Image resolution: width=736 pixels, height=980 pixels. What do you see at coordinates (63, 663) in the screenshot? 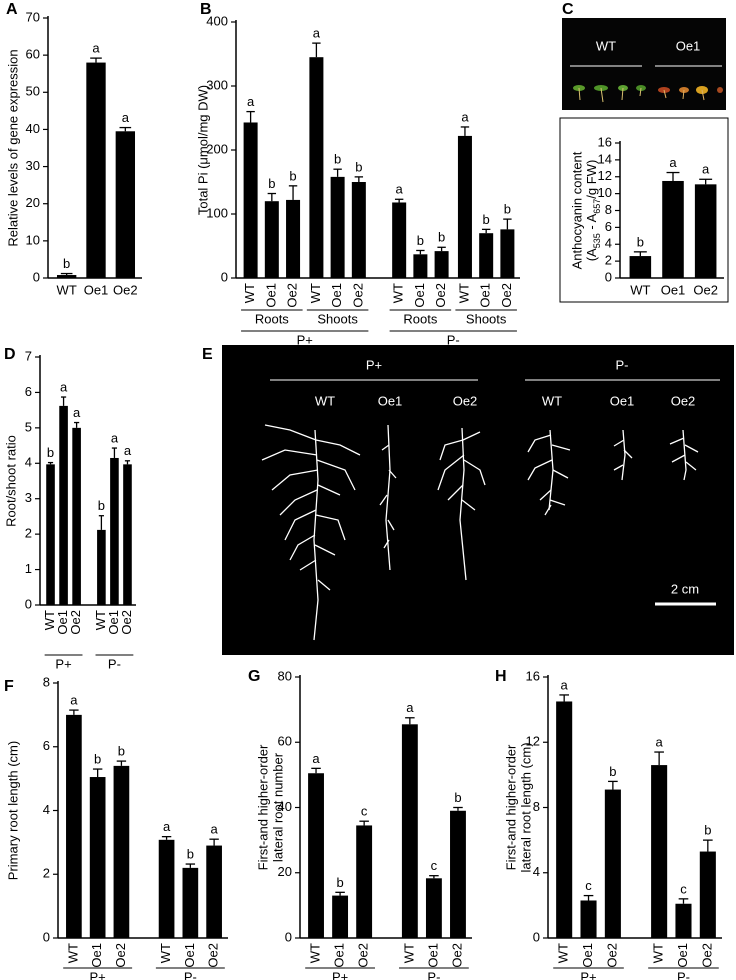
I see `group-label: P+` at bounding box center [63, 663].